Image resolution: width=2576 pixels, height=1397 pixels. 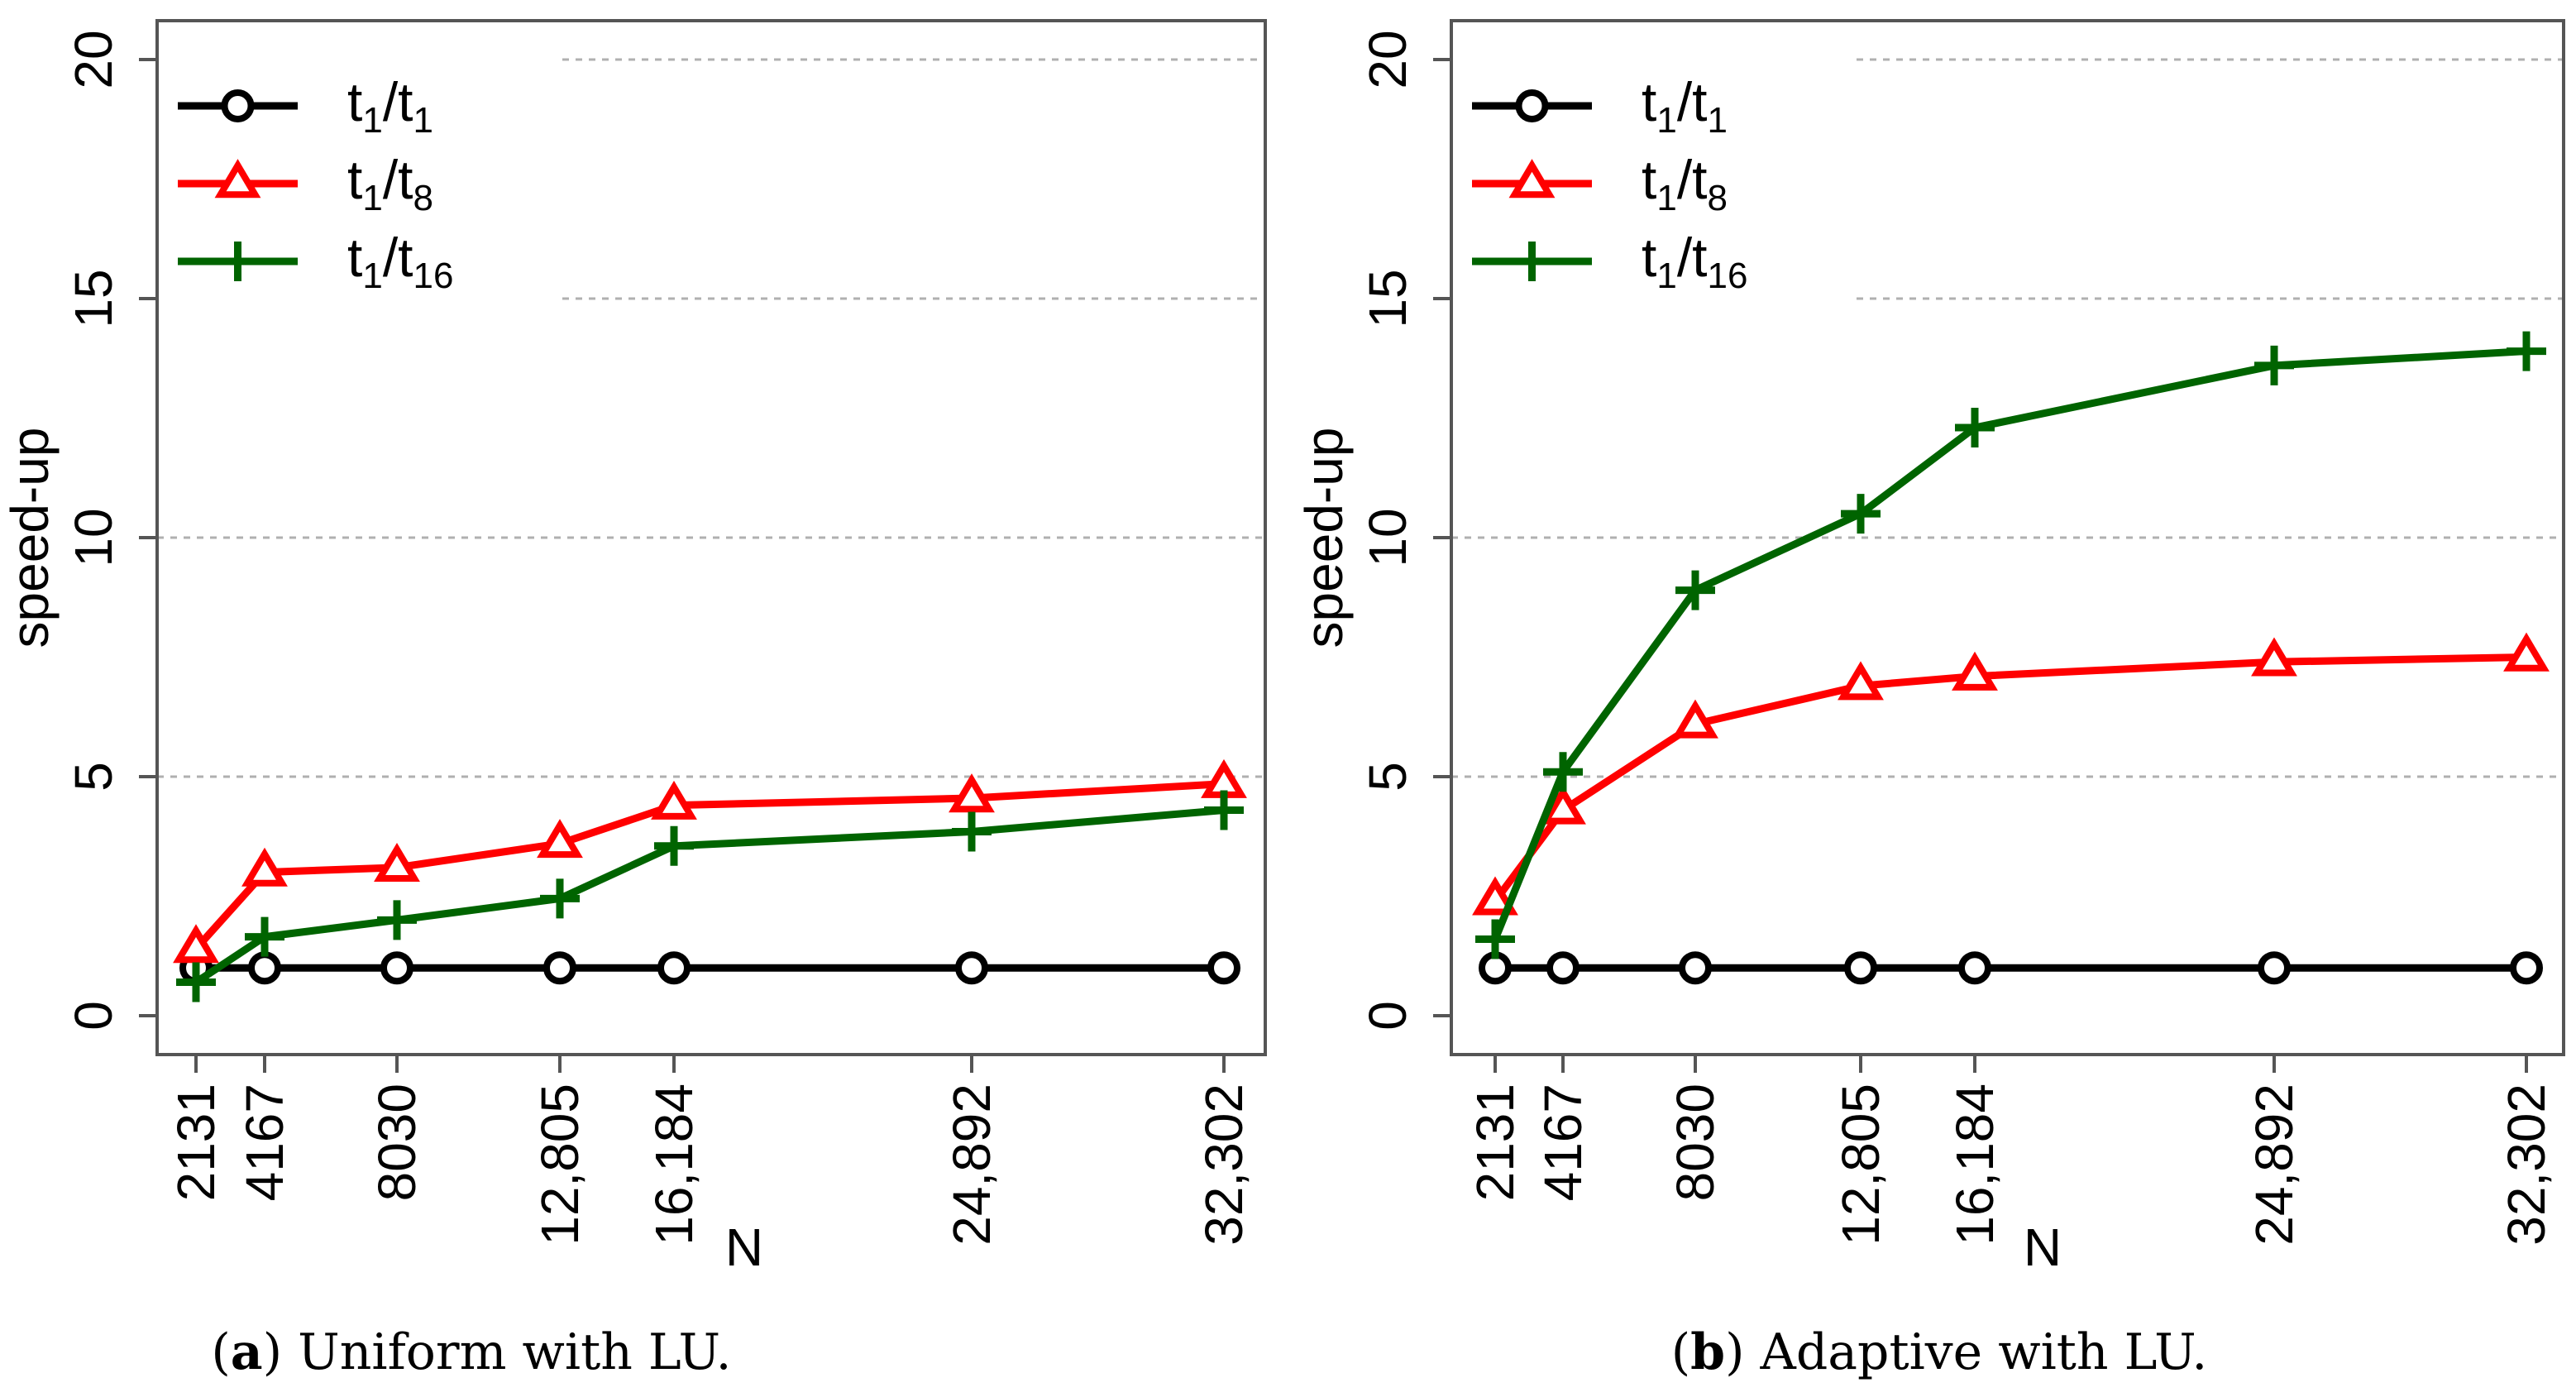 I want to click on caption-a-close-paren: ), so click(x=280, y=1352).